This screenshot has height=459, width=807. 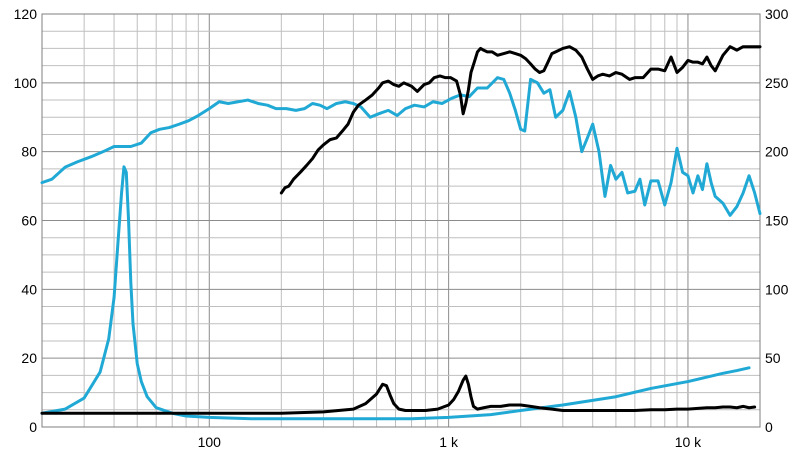 I want to click on x-tick-label: 1 k, so click(x=449, y=442).